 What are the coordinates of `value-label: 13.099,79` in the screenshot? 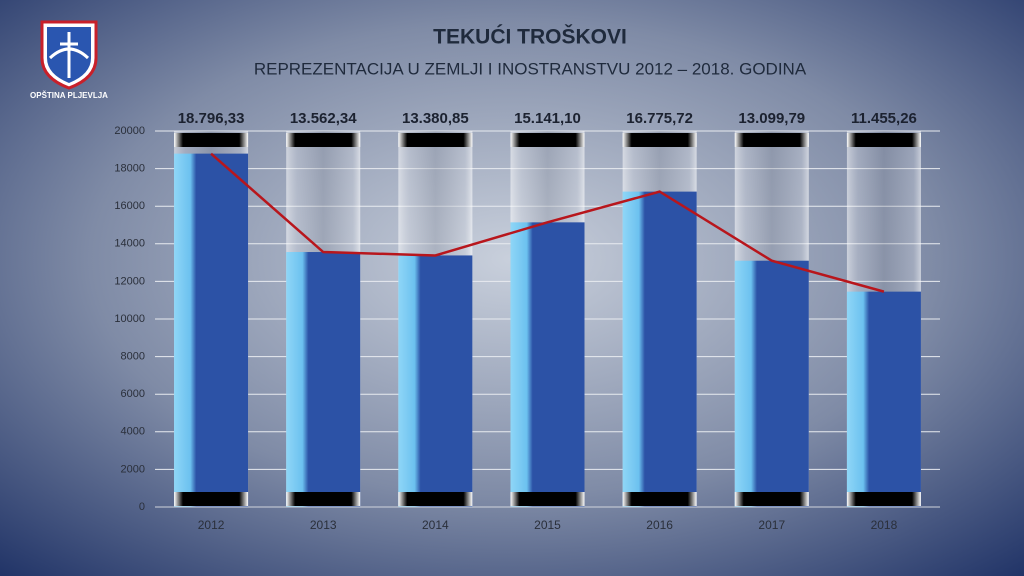 It's located at (771, 118).